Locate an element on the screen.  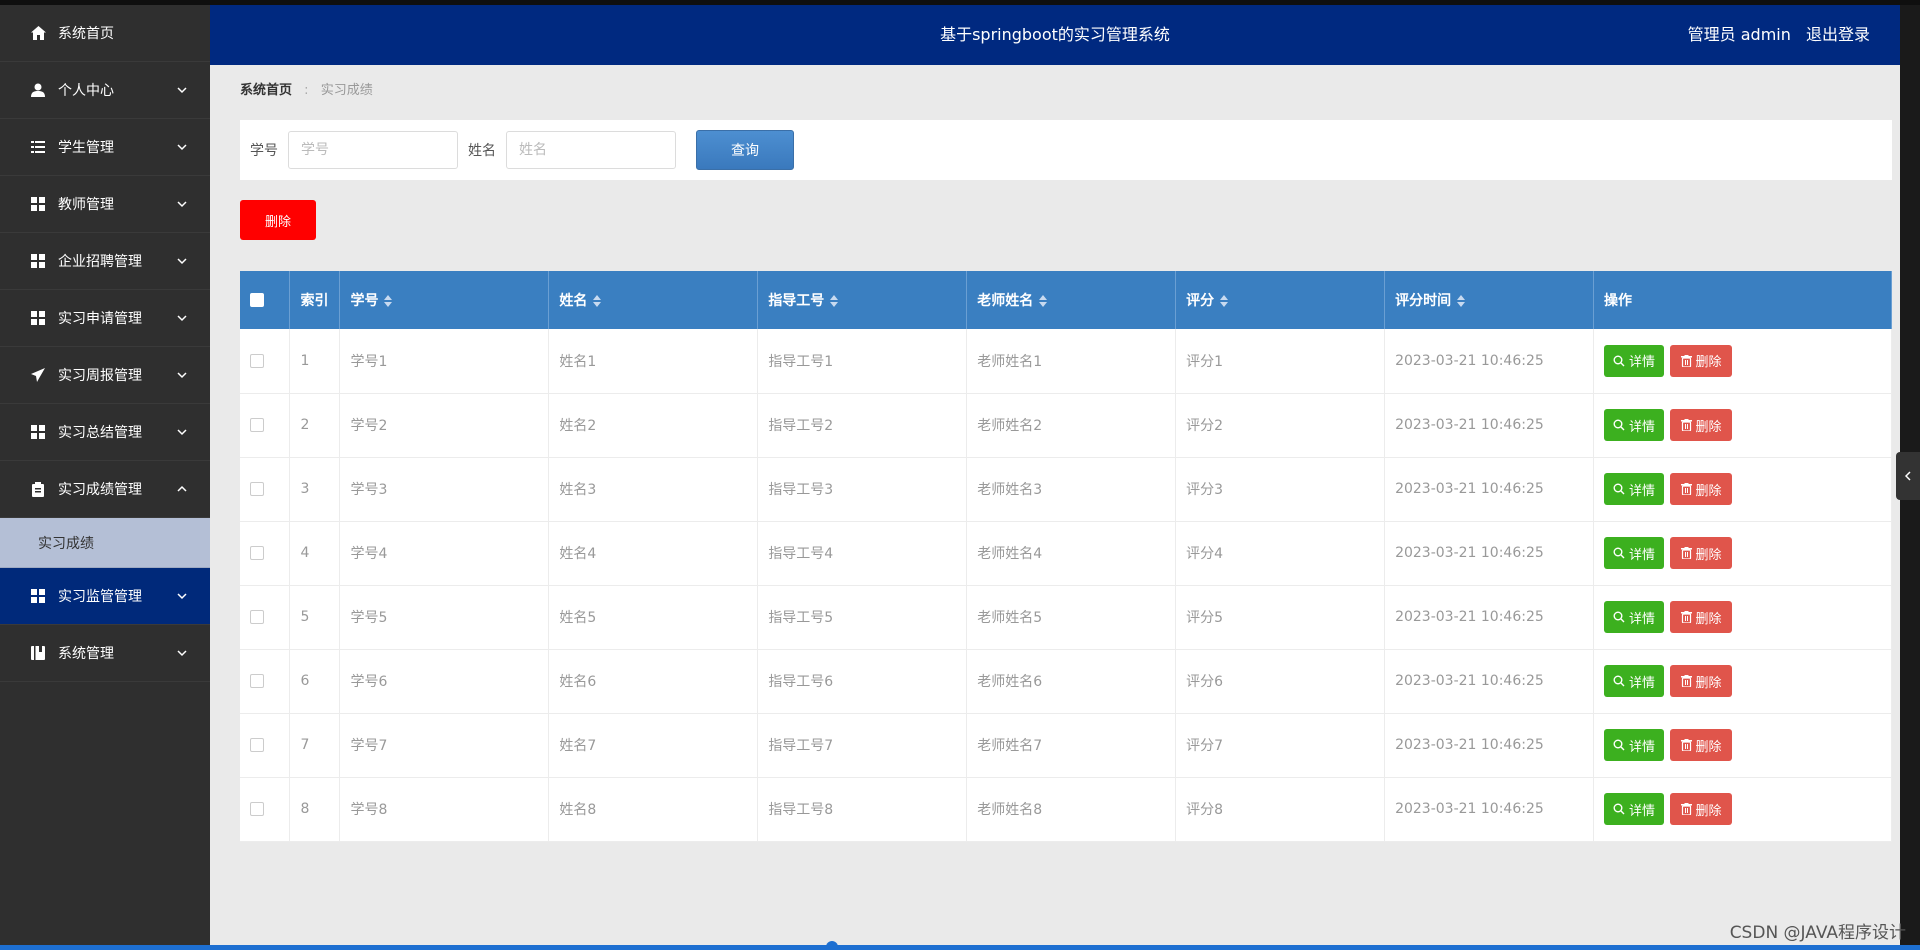
sidebar-item-supervision: 实习监管管理 is located at coordinates (105, 596).